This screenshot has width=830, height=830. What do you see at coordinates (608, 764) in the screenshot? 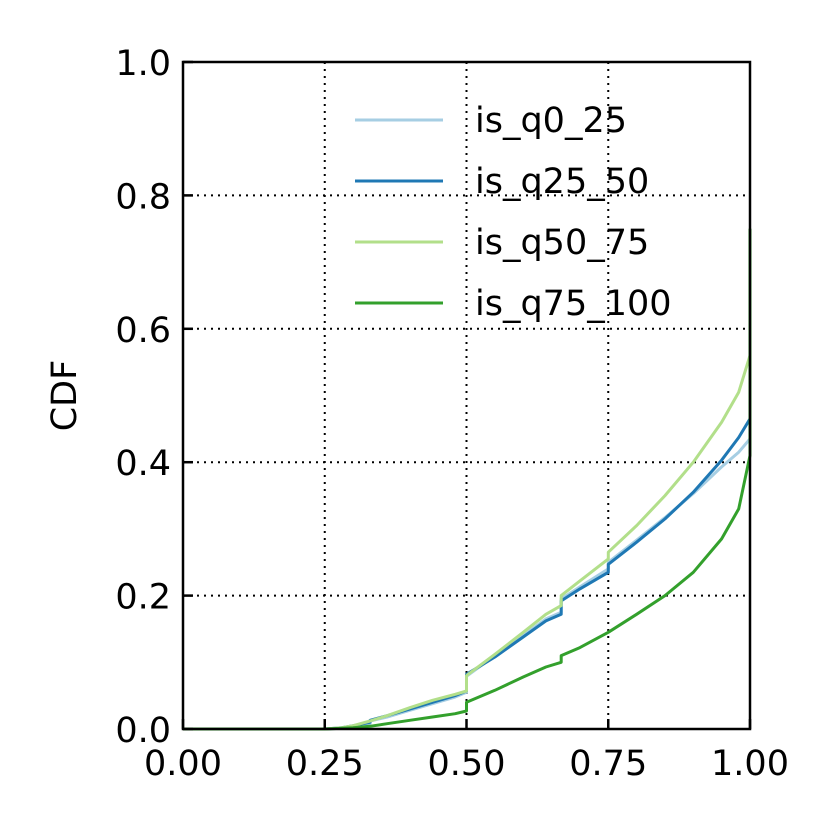
I see `x-tick-label: 0.75` at bounding box center [608, 764].